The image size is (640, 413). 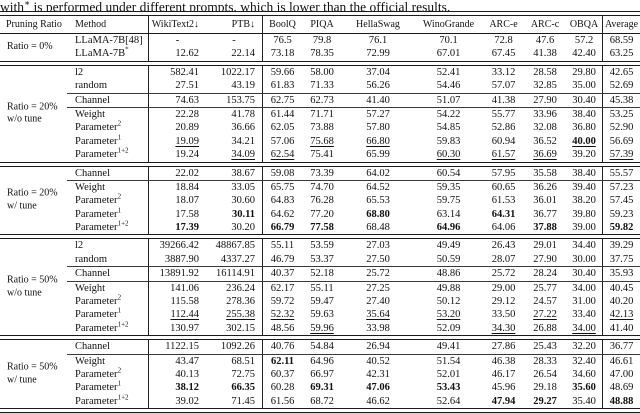 What do you see at coordinates (282, 315) in the screenshot?
I see `table-cell: 52.32` at bounding box center [282, 315].